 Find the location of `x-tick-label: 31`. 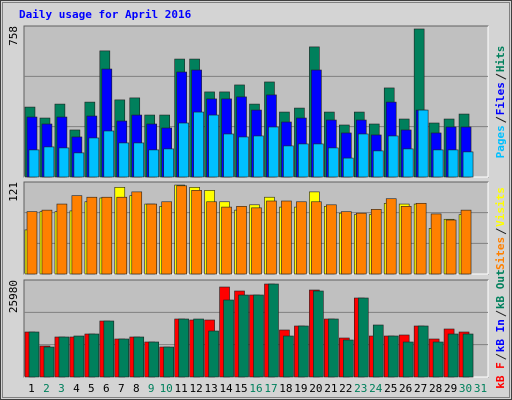

x-tick-label: 31 is located at coordinates (480, 388).